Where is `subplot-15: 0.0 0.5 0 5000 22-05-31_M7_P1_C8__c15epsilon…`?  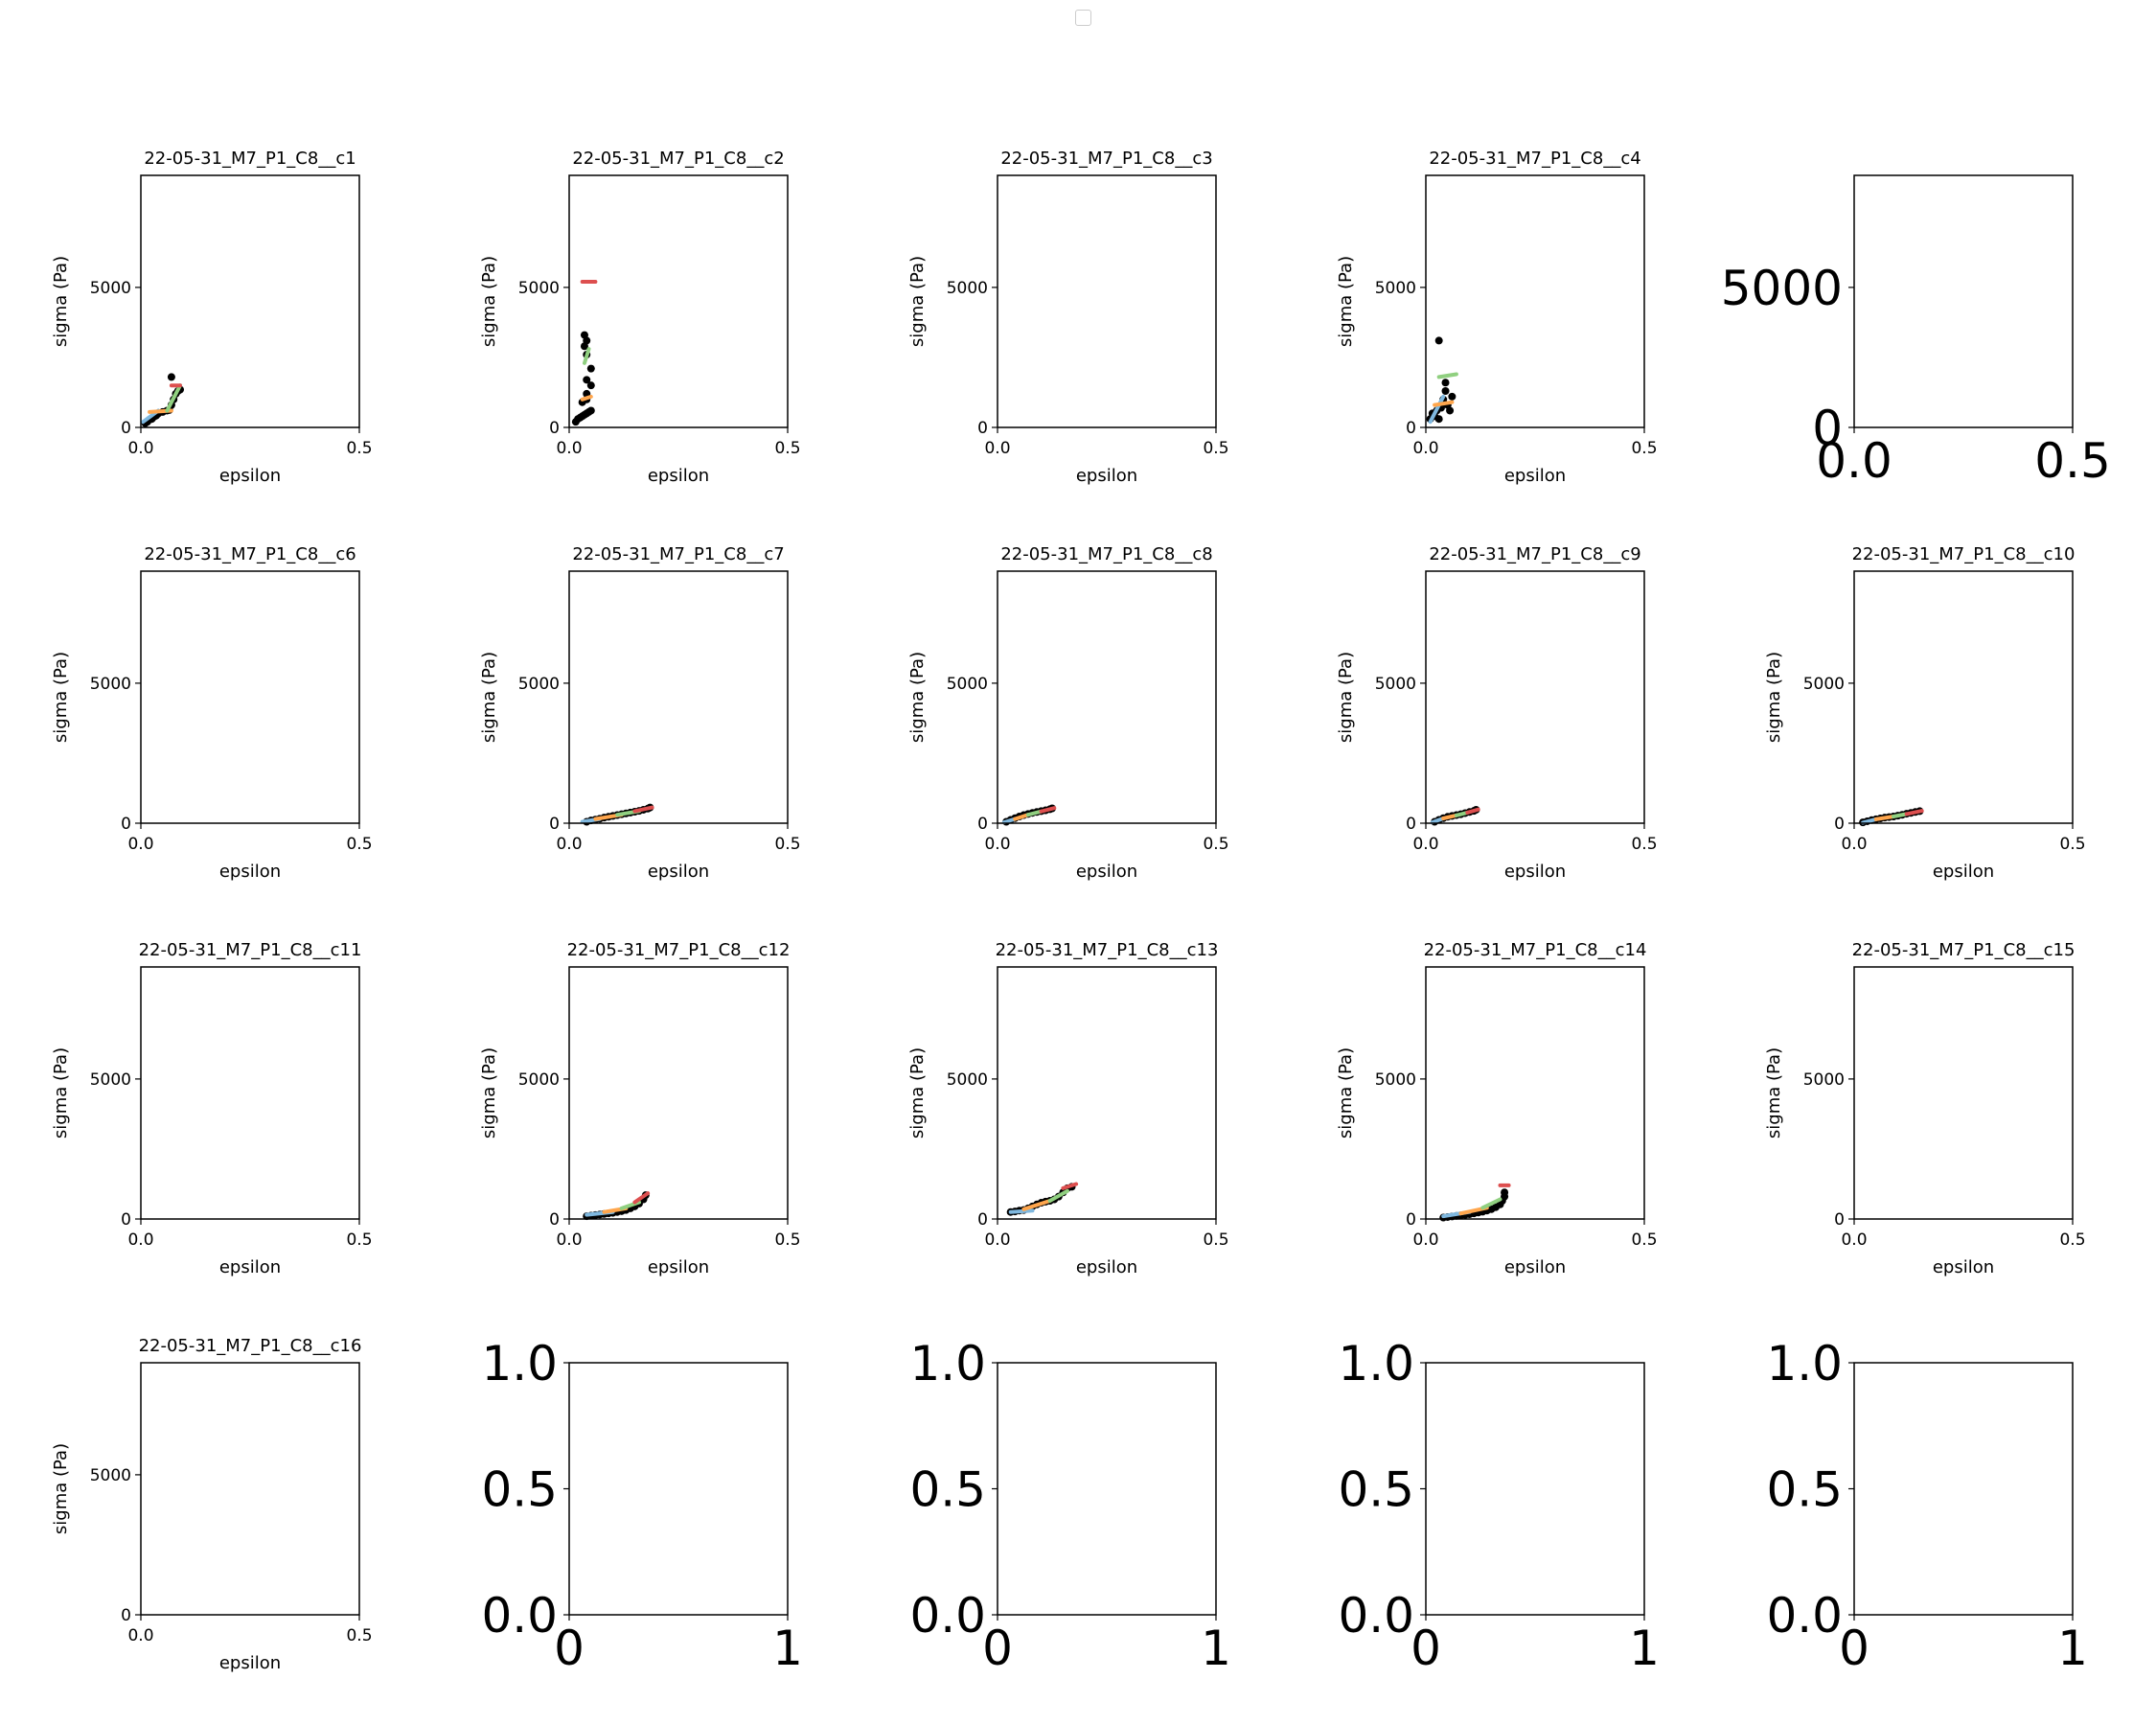 subplot-15: 0.0 0.5 0 5000 22-05-31_M7_P1_C8__c15epsilon… is located at coordinates (1925, 1108).